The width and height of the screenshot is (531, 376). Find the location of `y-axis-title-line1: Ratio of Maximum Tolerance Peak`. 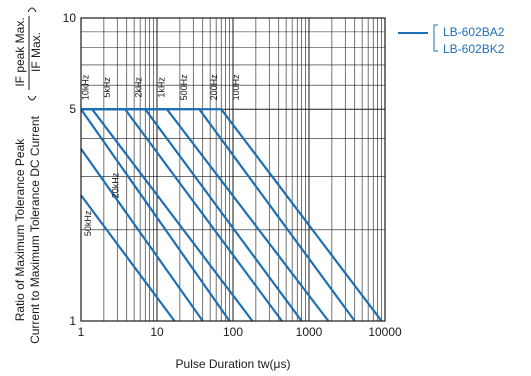

y-axis-title-line1: Ratio of Maximum Tolerance Peak is located at coordinates (20, 230).